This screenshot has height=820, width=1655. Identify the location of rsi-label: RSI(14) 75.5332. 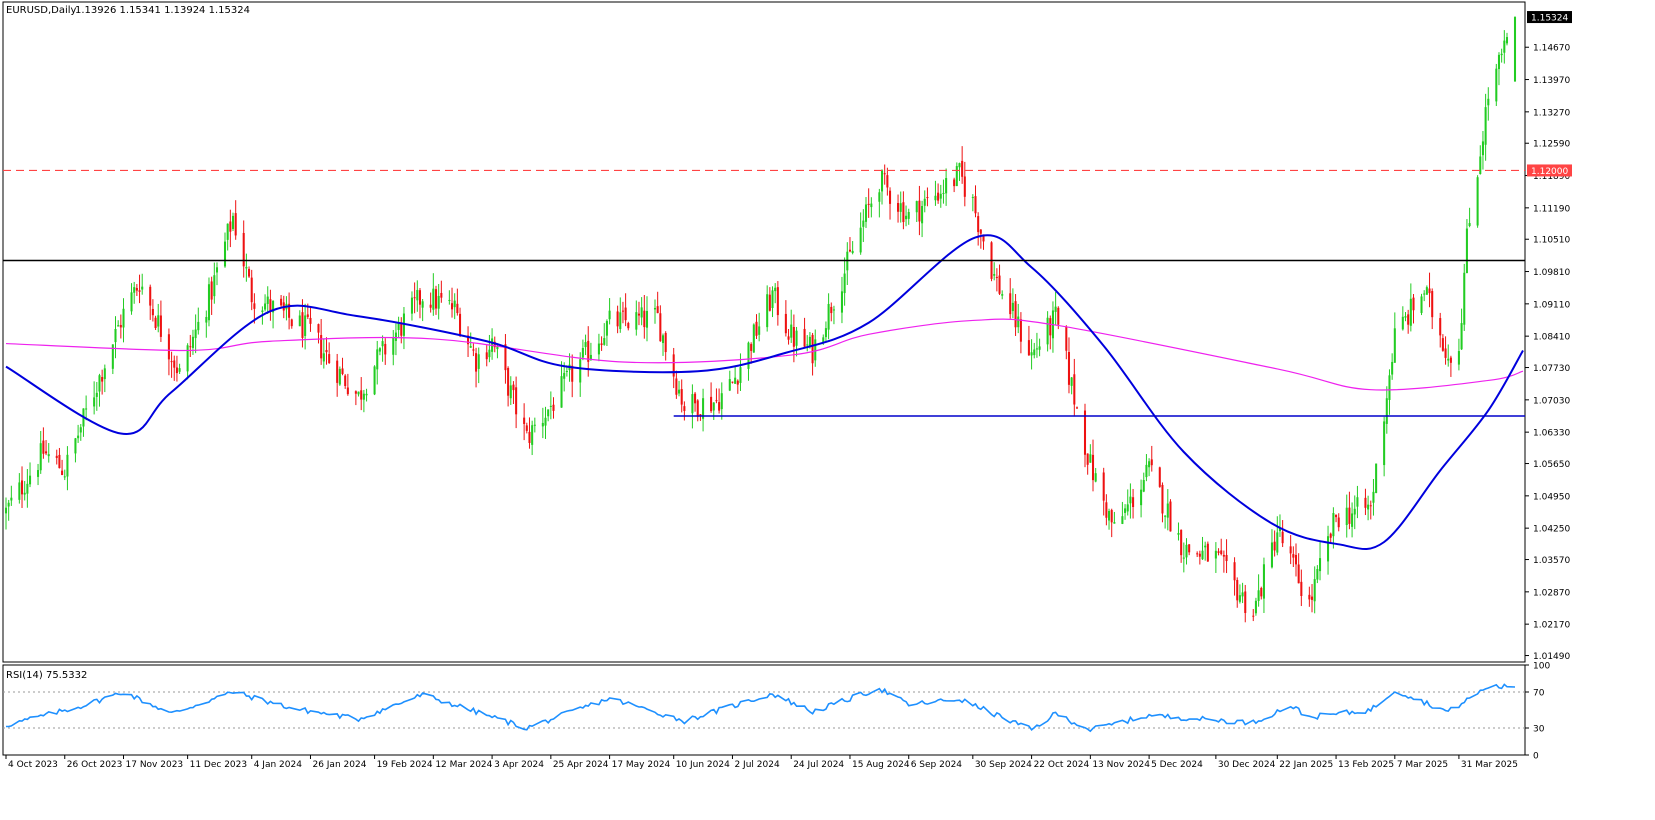
(46, 675).